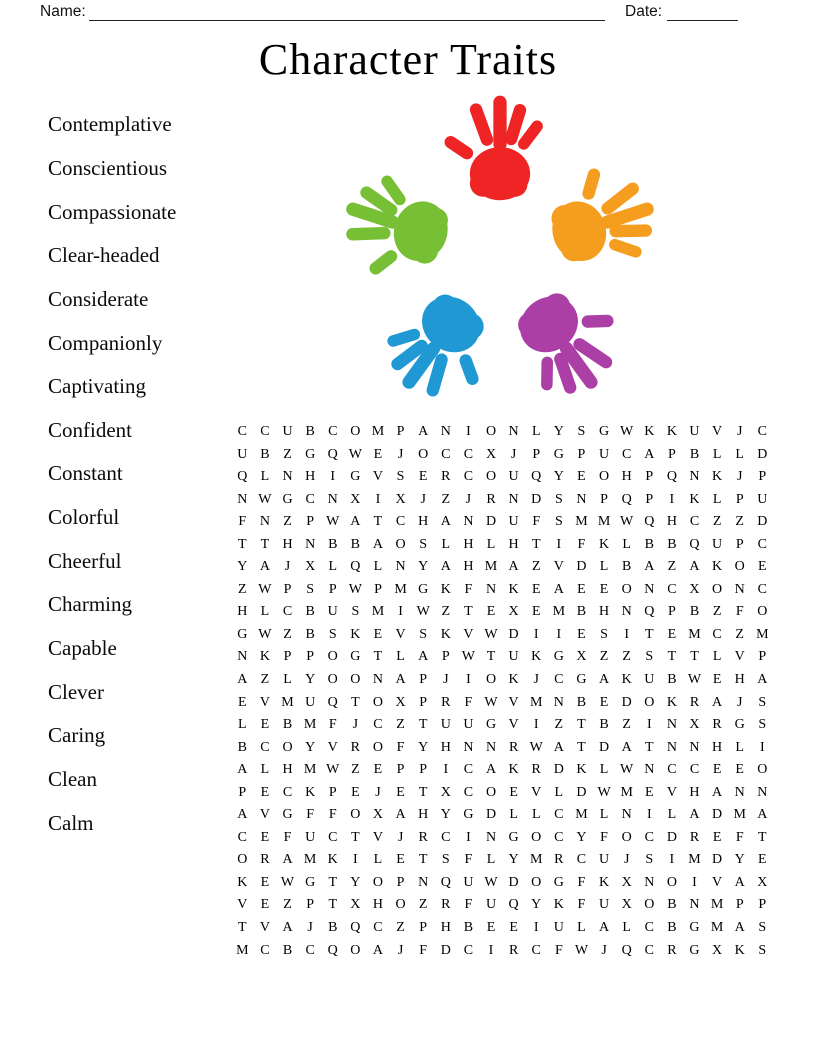 Image resolution: width=816 pixels, height=1056 pixels. Describe the element at coordinates (717, 431) in the screenshot. I see `grid-letter: V` at that location.